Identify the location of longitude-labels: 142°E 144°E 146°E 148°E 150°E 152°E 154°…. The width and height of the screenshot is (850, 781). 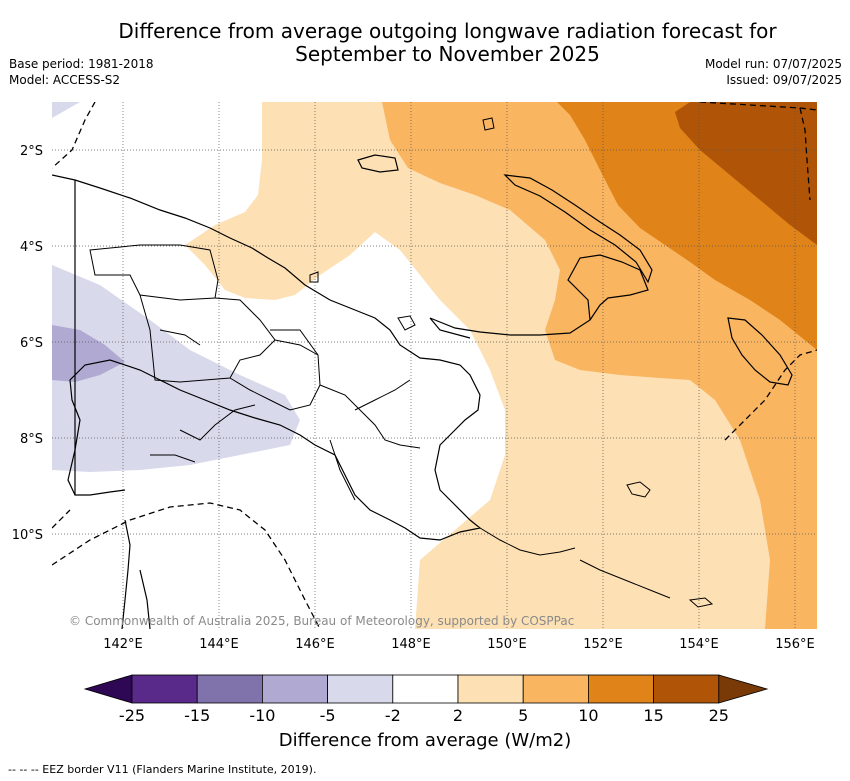
(459, 644).